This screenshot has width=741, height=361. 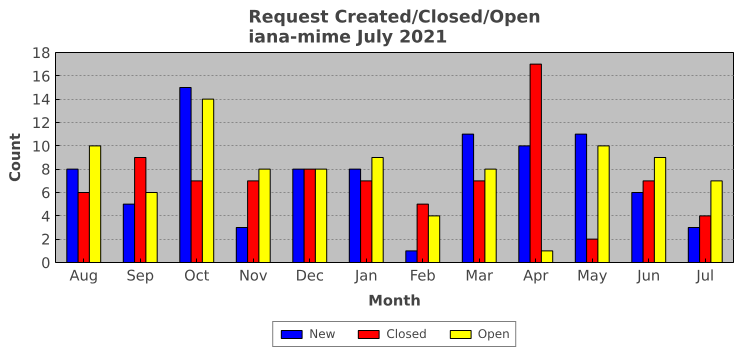 What do you see at coordinates (41, 147) in the screenshot?
I see `y-tick-label: 10` at bounding box center [41, 147].